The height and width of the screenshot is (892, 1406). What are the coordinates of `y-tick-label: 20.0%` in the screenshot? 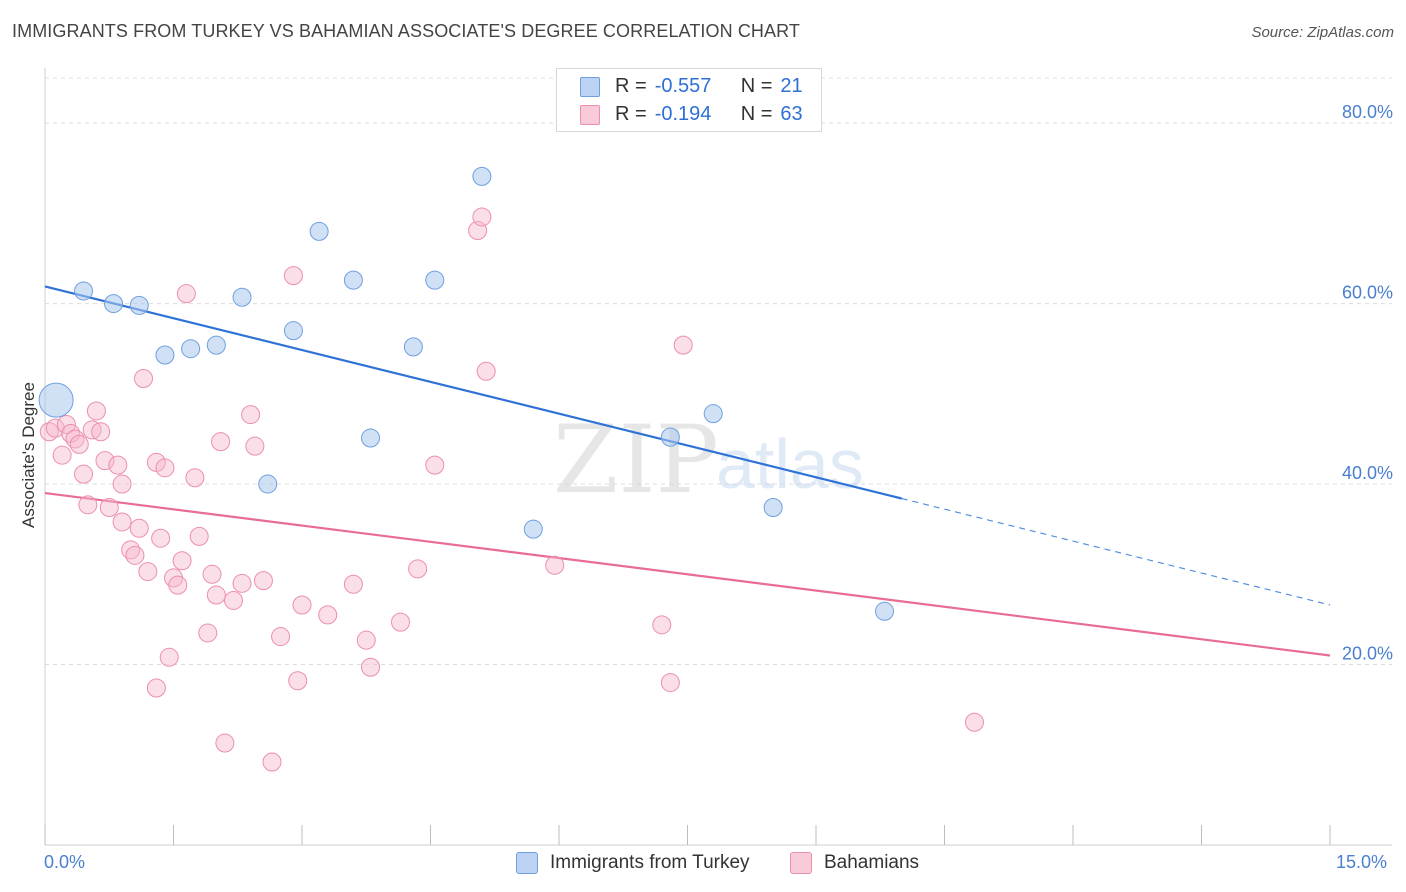 It's located at (1367, 654).